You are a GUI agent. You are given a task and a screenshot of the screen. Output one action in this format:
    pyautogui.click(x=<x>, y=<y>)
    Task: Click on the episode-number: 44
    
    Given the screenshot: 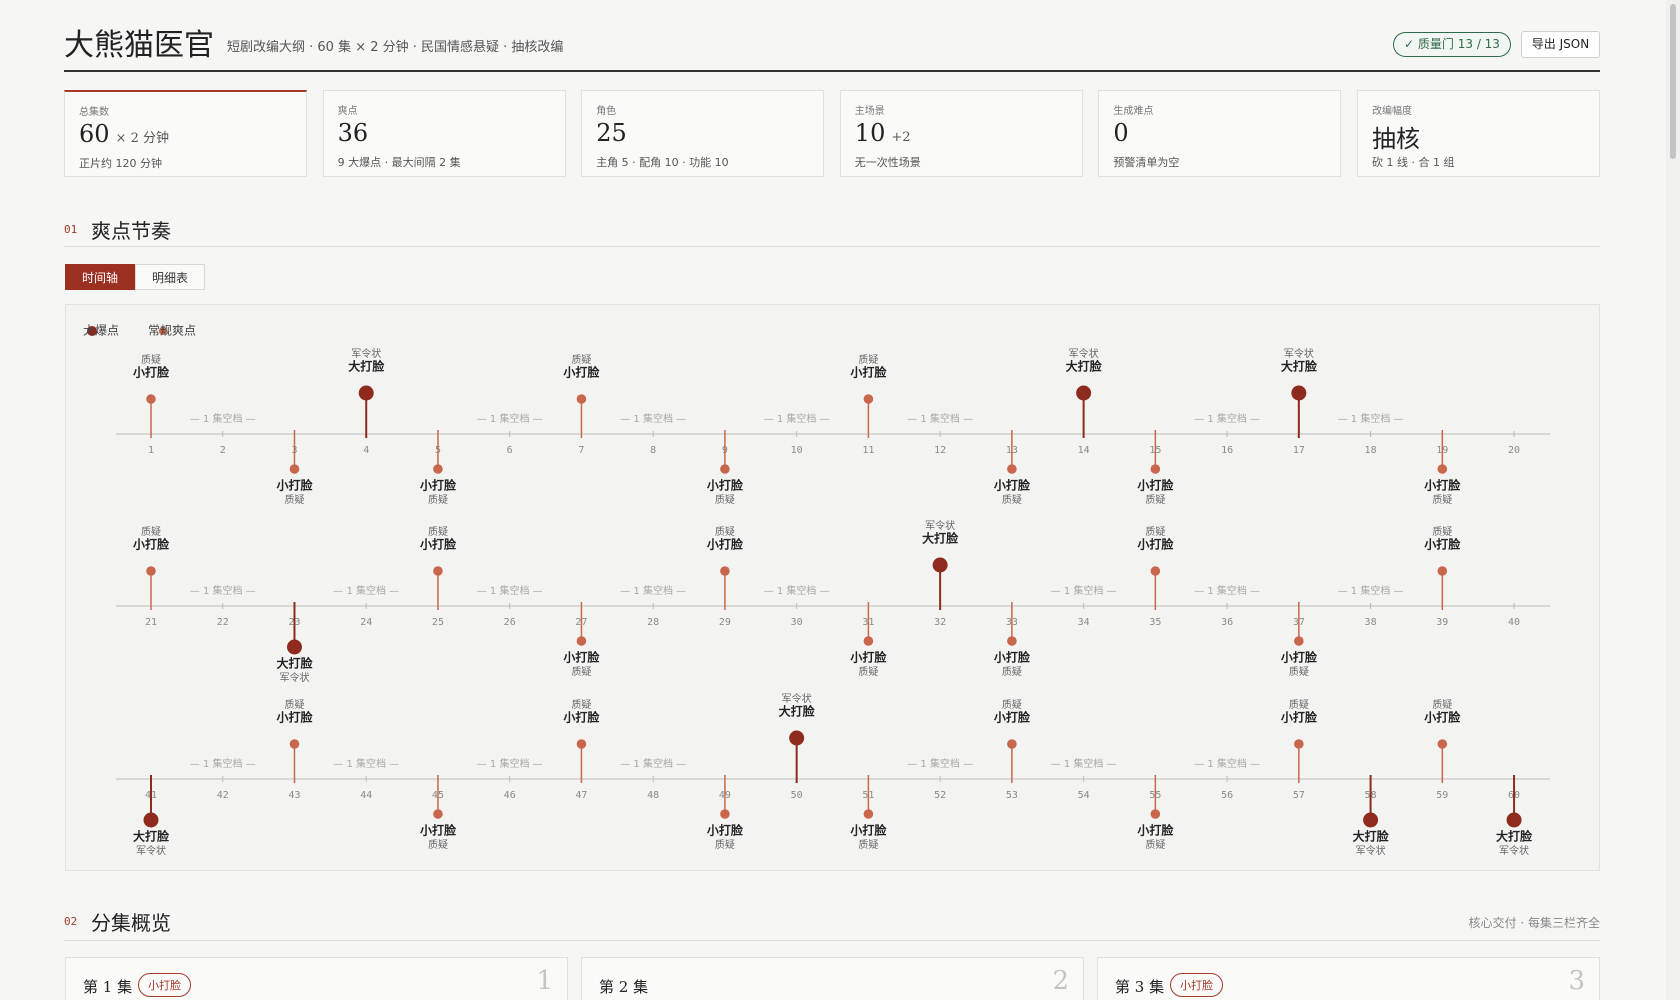 What is the action you would take?
    pyautogui.click(x=366, y=795)
    